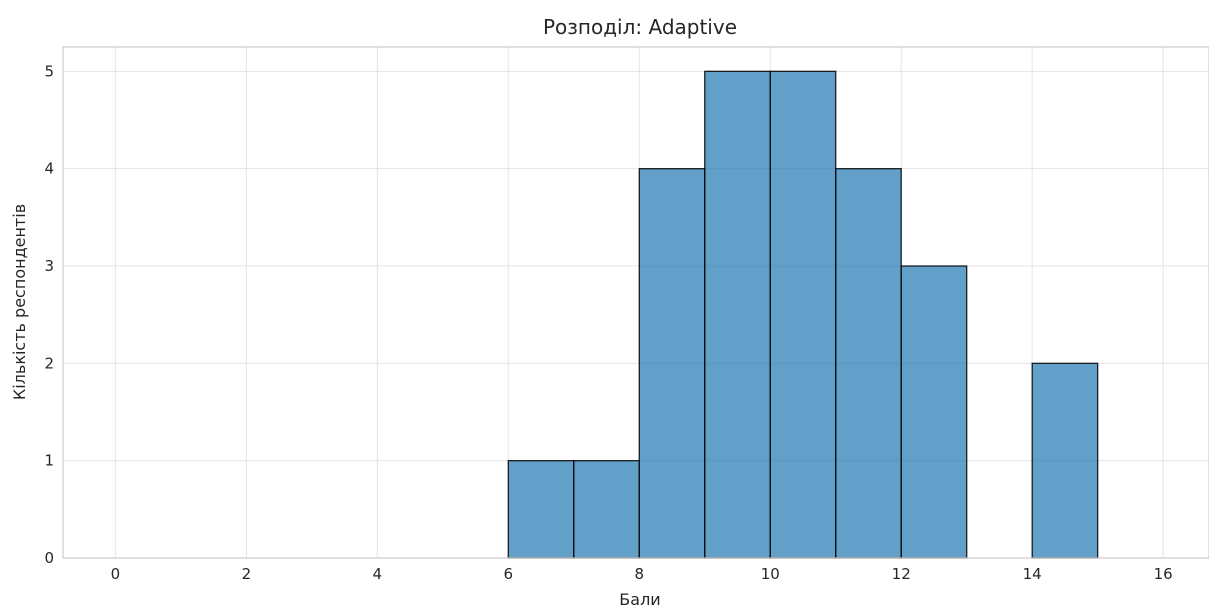 The width and height of the screenshot is (1209, 610). I want to click on x-tick-label: 8, so click(640, 574).